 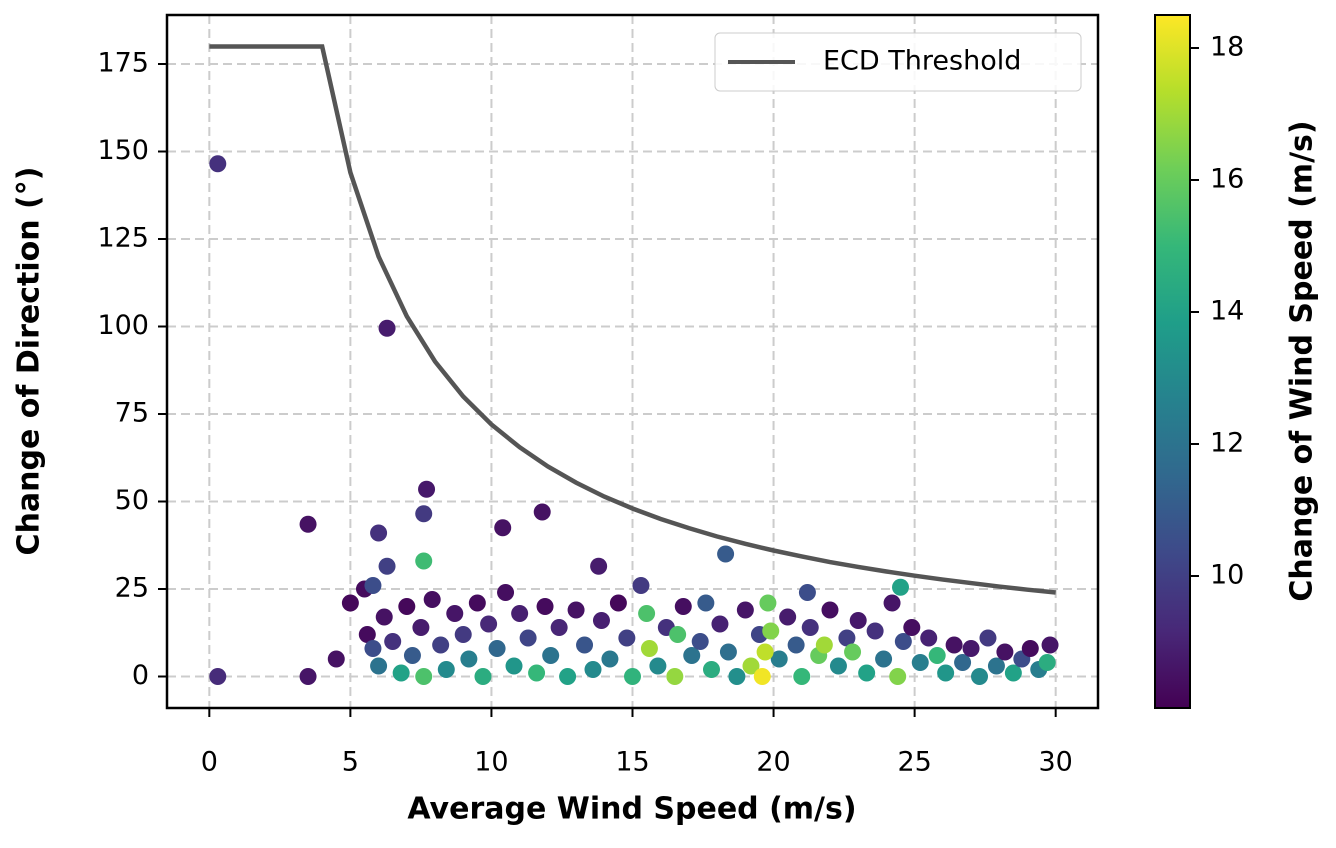 I want to click on x-tick-label: 25, so click(x=914, y=762).